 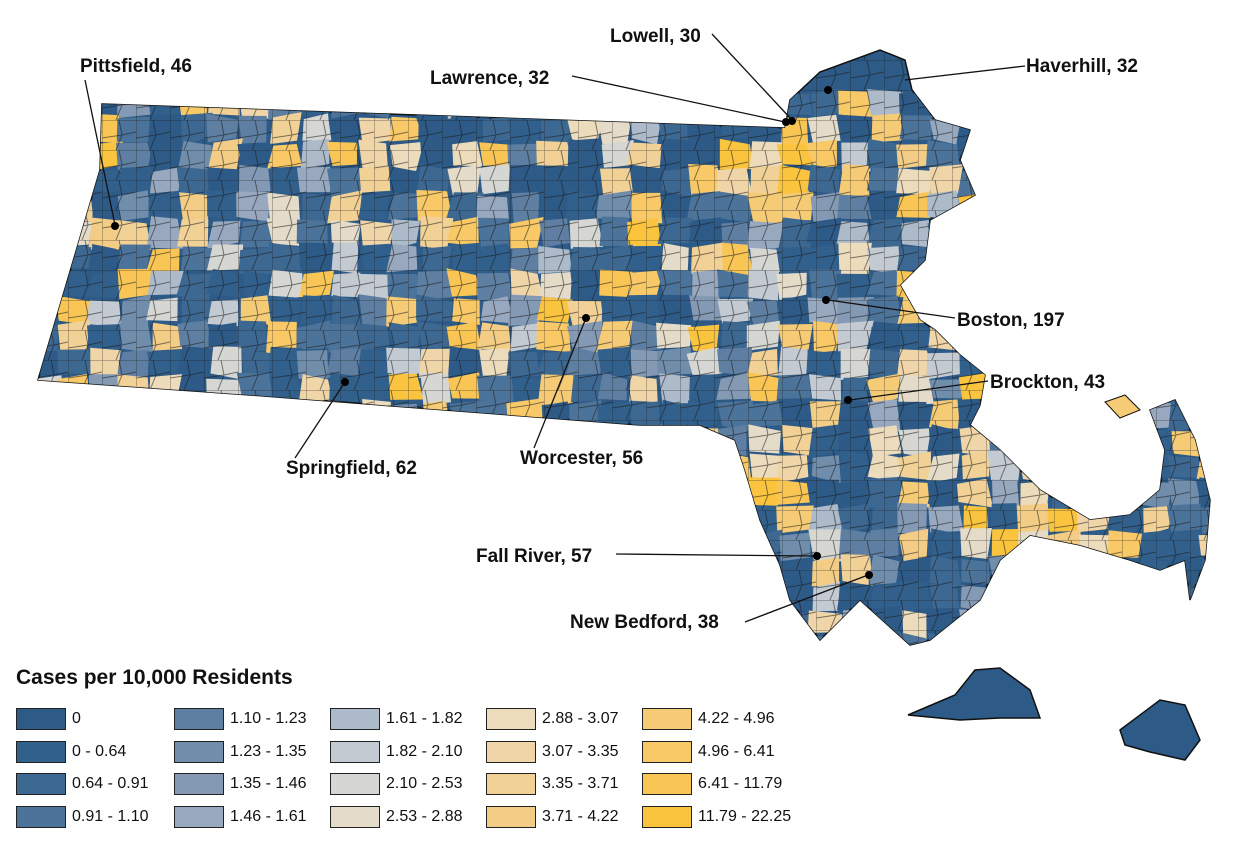 I want to click on legend-item: 0.91 - 1.10, so click(x=82, y=817).